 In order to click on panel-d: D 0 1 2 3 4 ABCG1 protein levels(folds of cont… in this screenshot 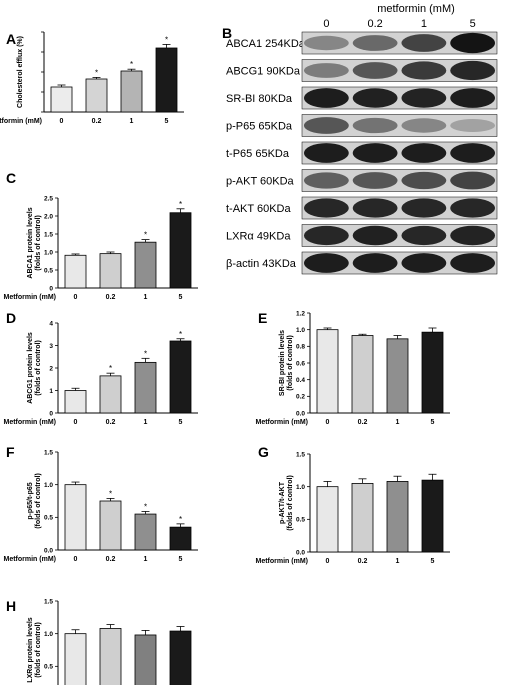, I will do `click(101, 368)`.